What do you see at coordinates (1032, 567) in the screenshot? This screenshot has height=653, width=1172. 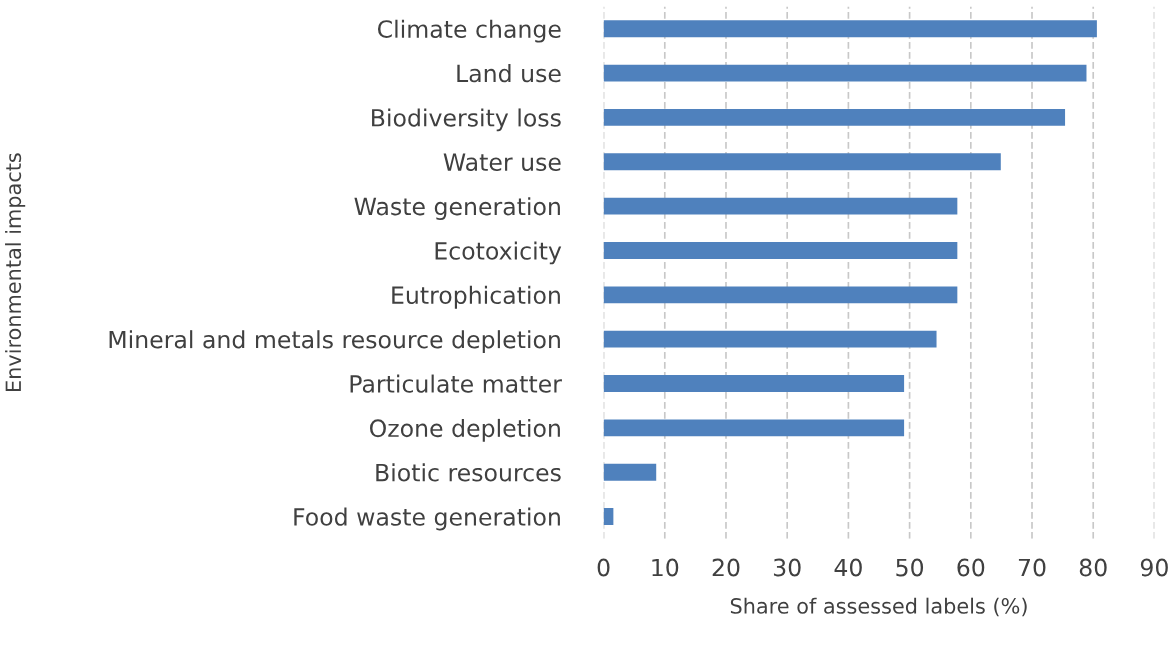 I see `x-tick-label: 70` at bounding box center [1032, 567].